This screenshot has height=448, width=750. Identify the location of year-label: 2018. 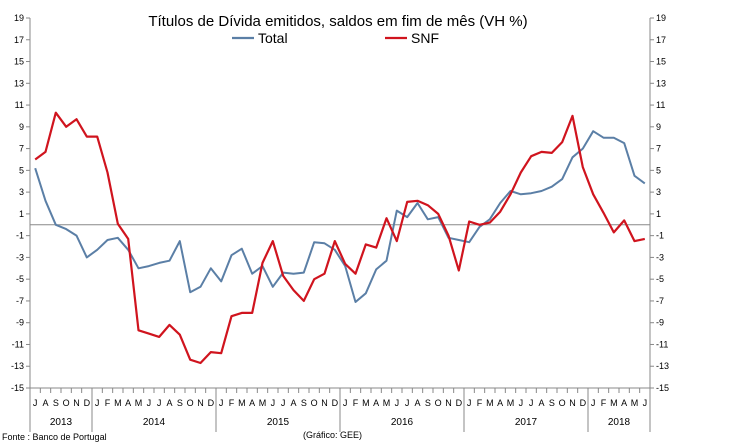
(619, 422).